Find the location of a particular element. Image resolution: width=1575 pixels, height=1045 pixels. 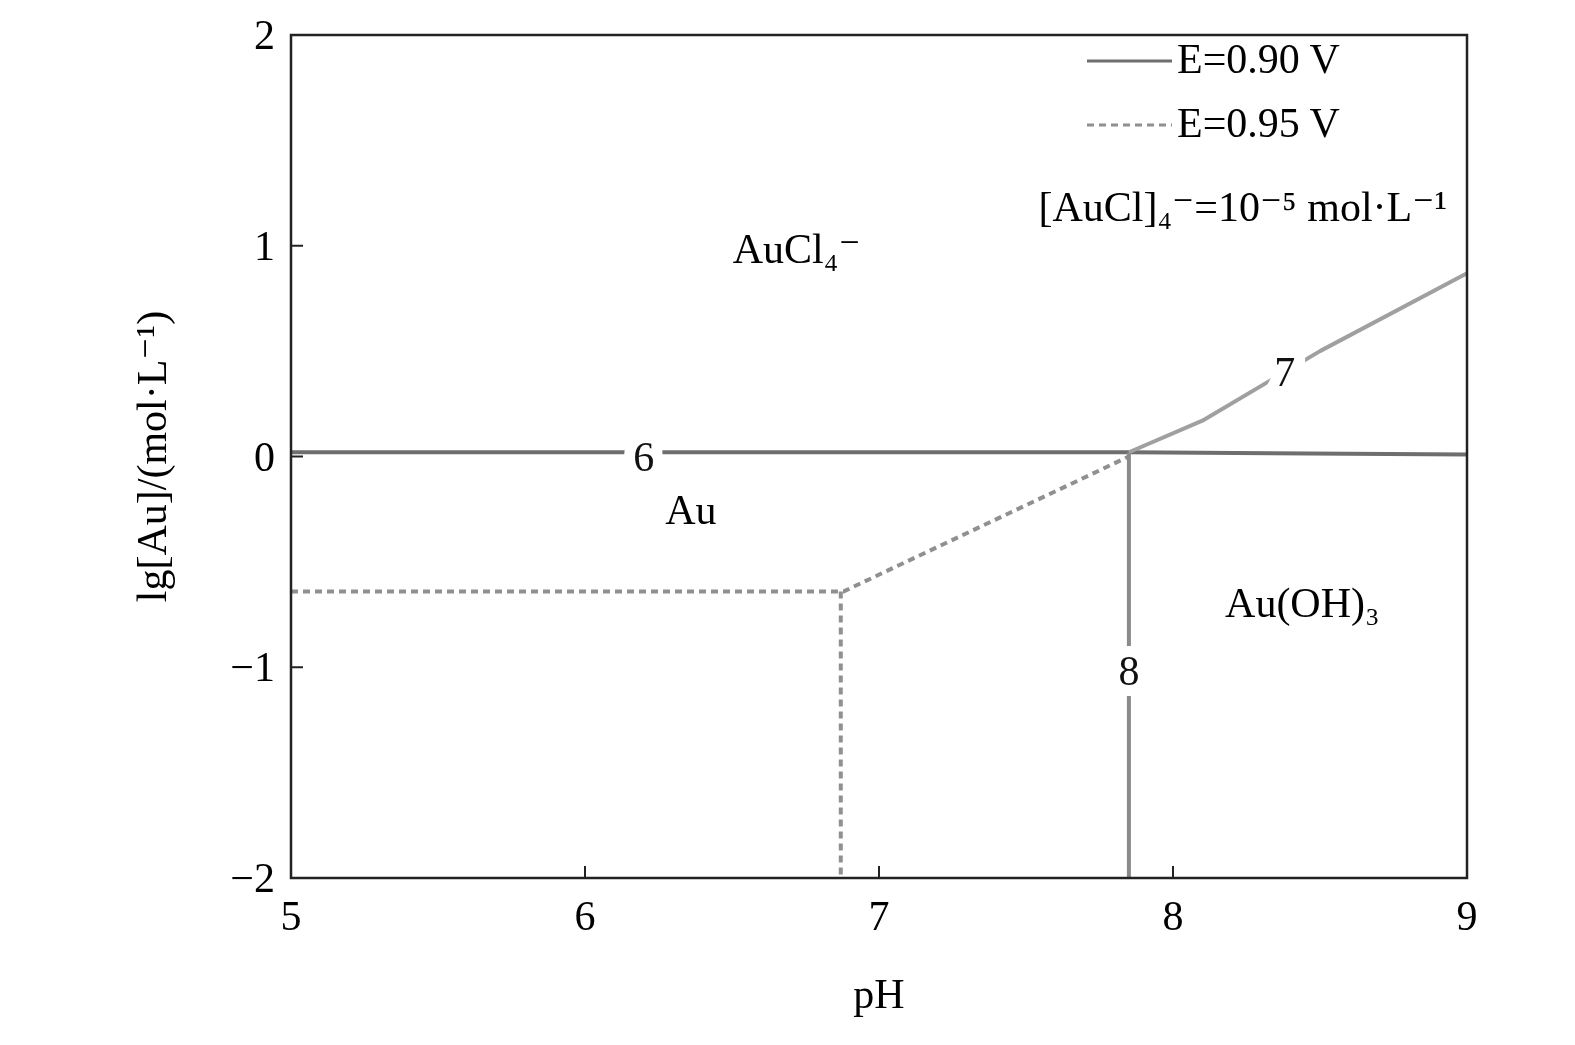

y-tick-label: 1 is located at coordinates (264, 245).